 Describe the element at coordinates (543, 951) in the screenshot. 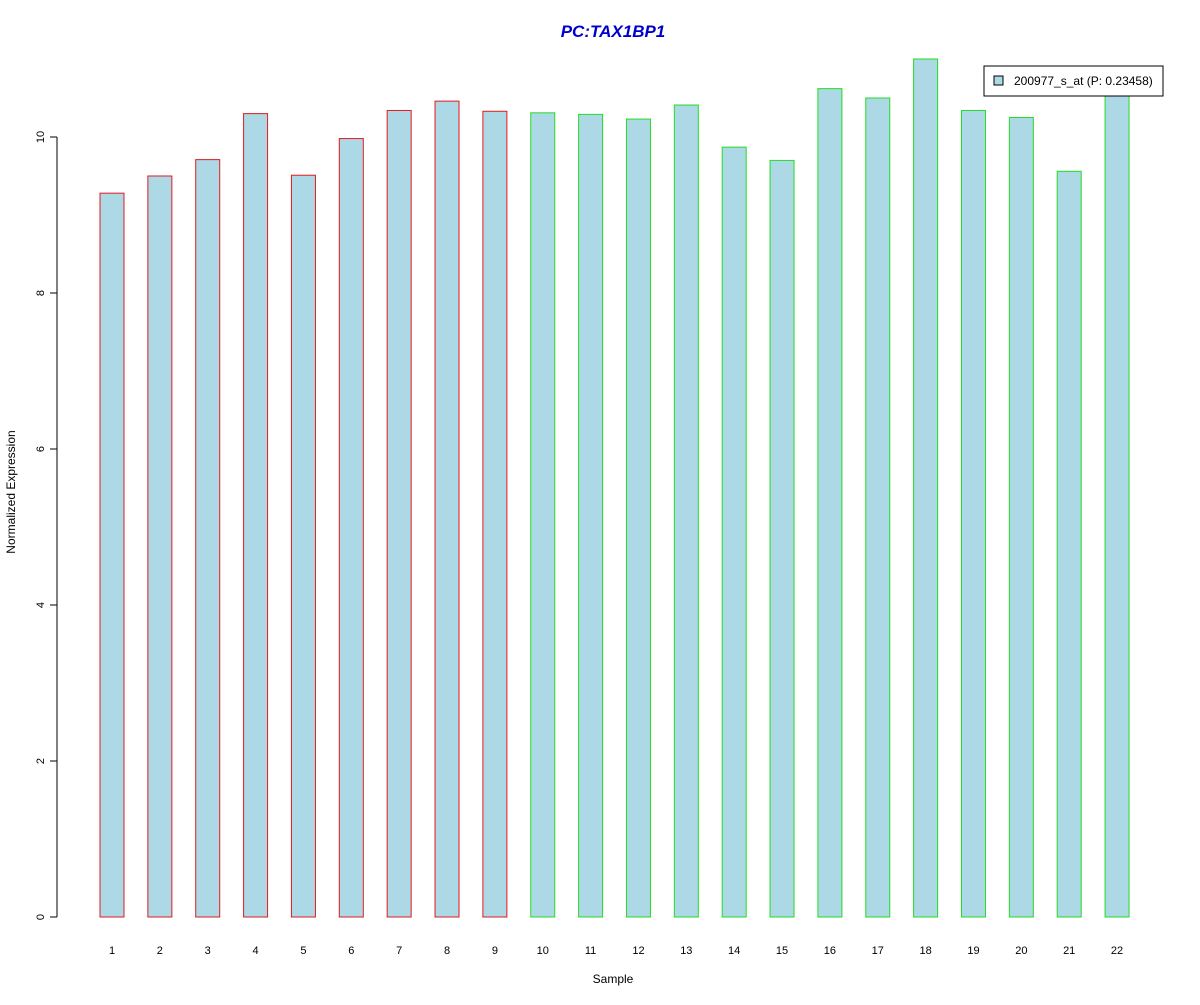

I see `x-tick-label: 10` at that location.